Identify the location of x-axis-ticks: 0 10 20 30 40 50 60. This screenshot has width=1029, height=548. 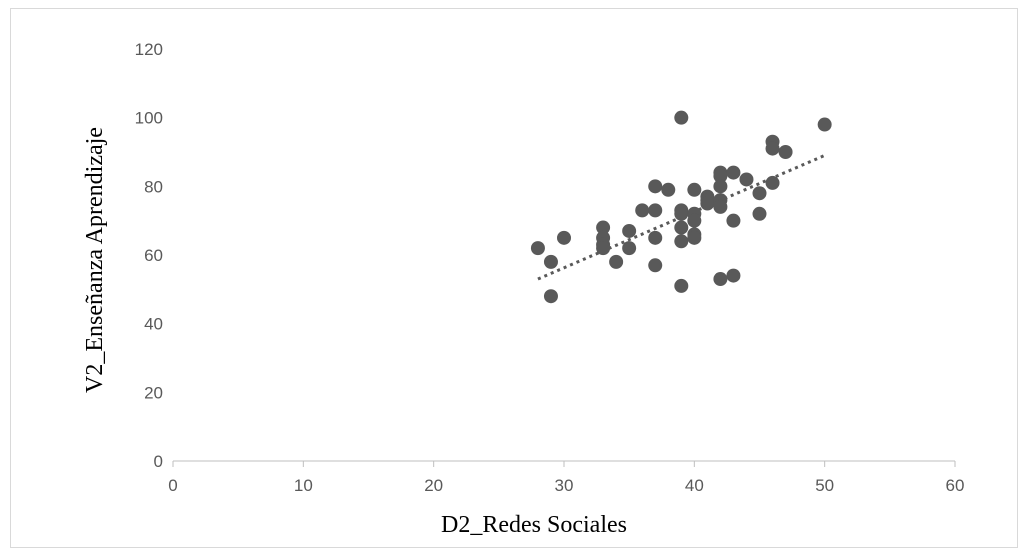
(566, 478).